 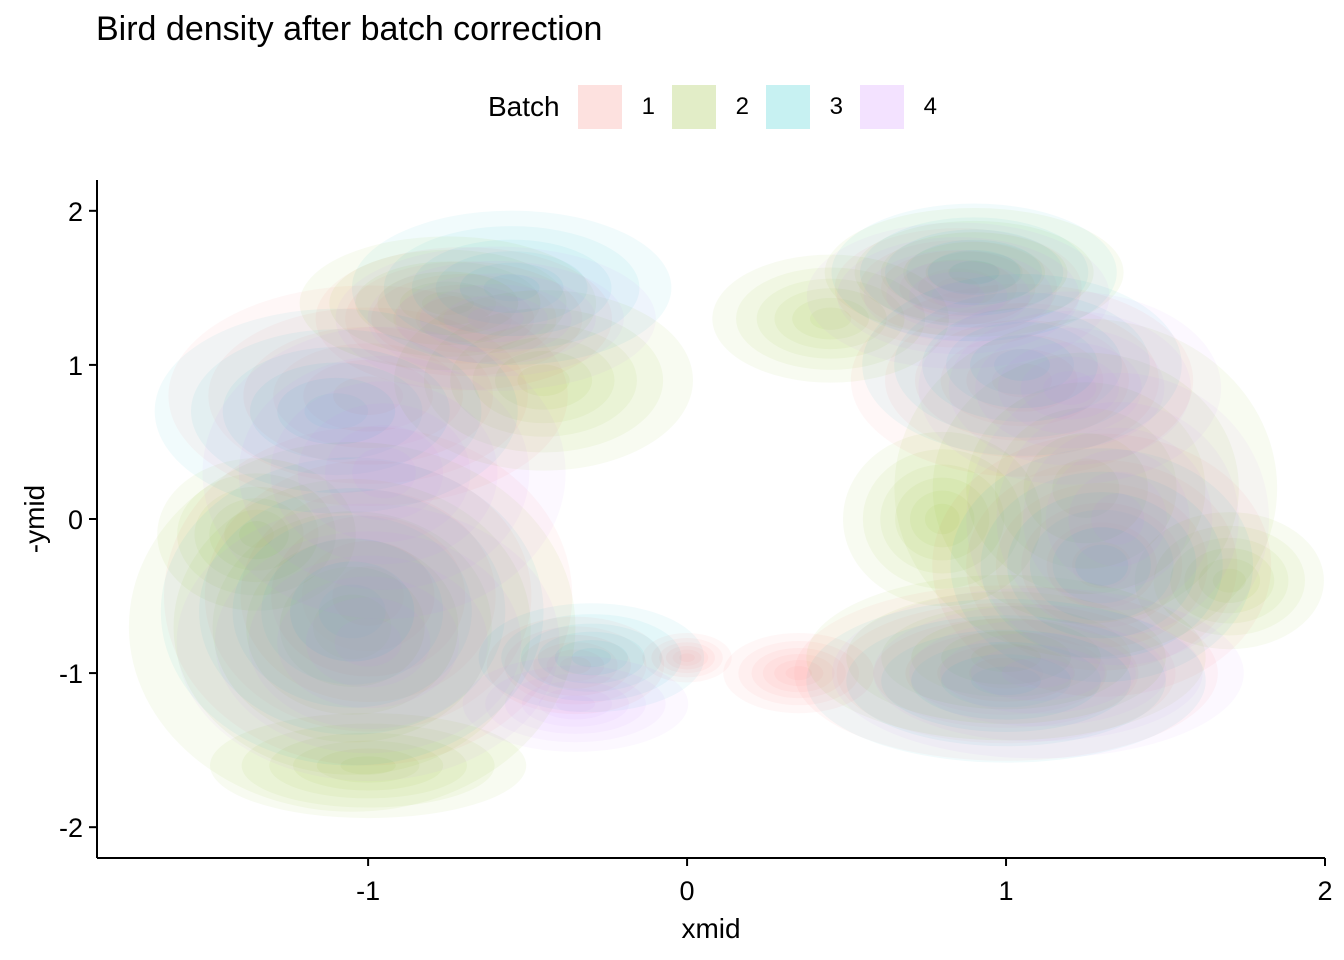 What do you see at coordinates (75, 366) in the screenshot?
I see `y-tick-label-3: 1` at bounding box center [75, 366].